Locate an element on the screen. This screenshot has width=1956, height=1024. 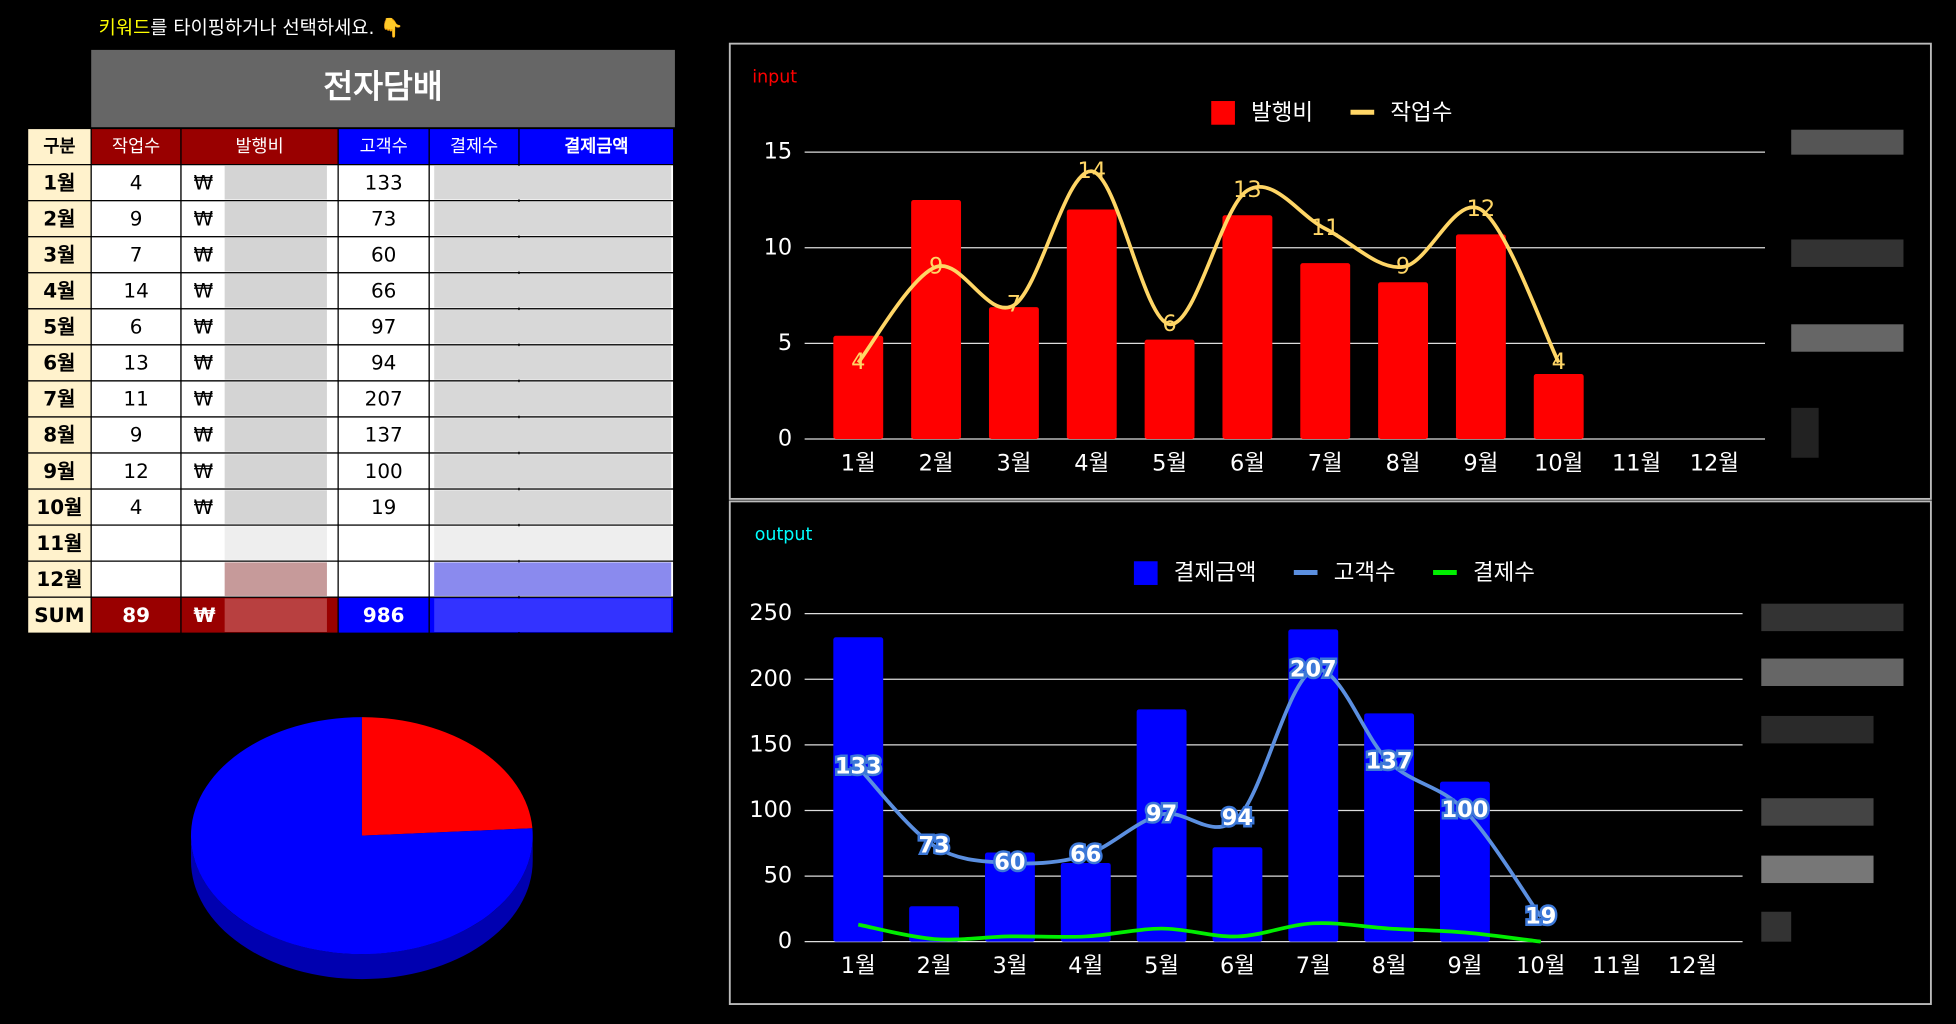
header-label: 결제금액 is located at coordinates (596, 147).